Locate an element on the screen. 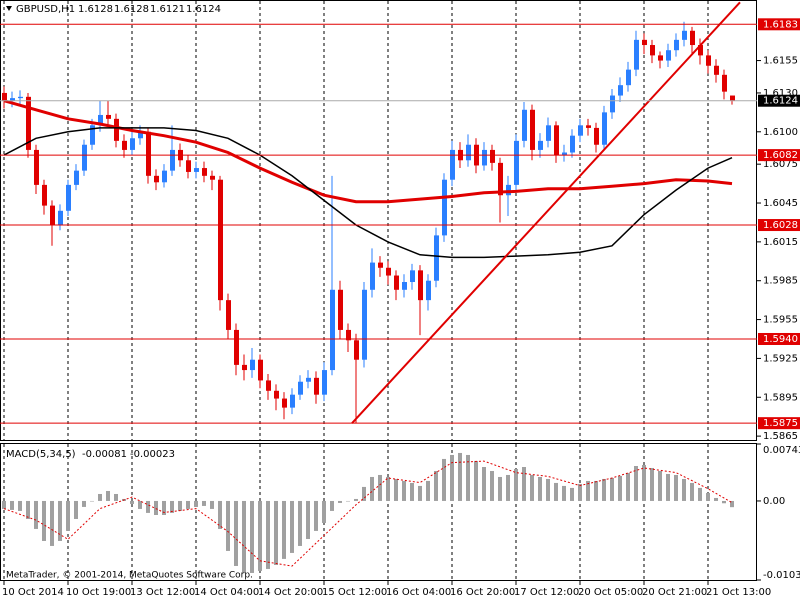 This screenshot has width=800, height=600. header-low: 1.6121 is located at coordinates (167, 9).